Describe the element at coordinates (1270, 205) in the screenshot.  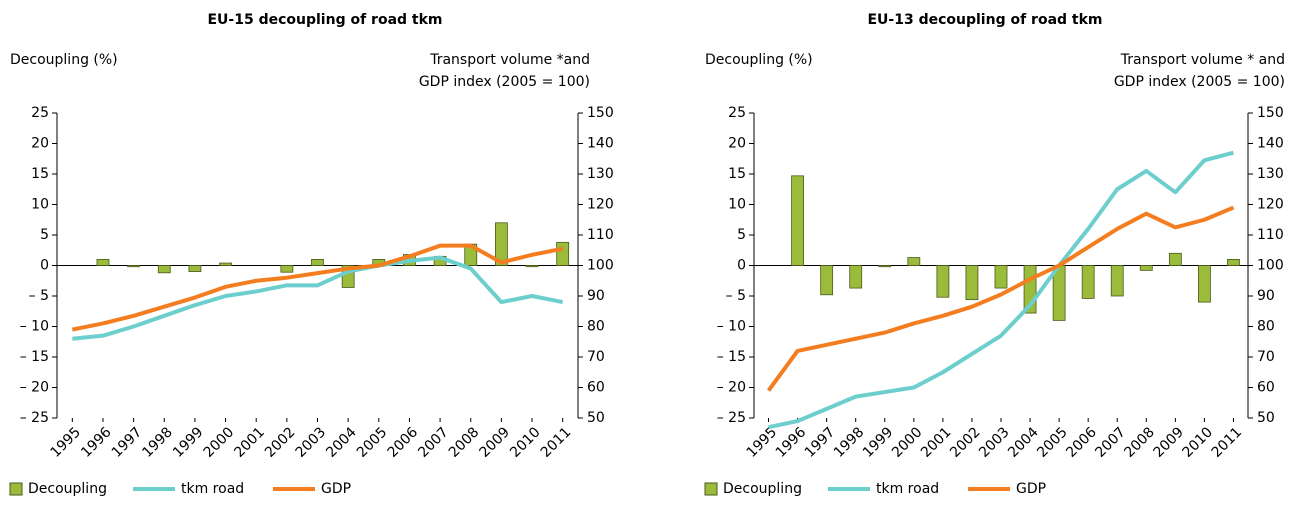
I see `y2-tick-label: 120` at that location.